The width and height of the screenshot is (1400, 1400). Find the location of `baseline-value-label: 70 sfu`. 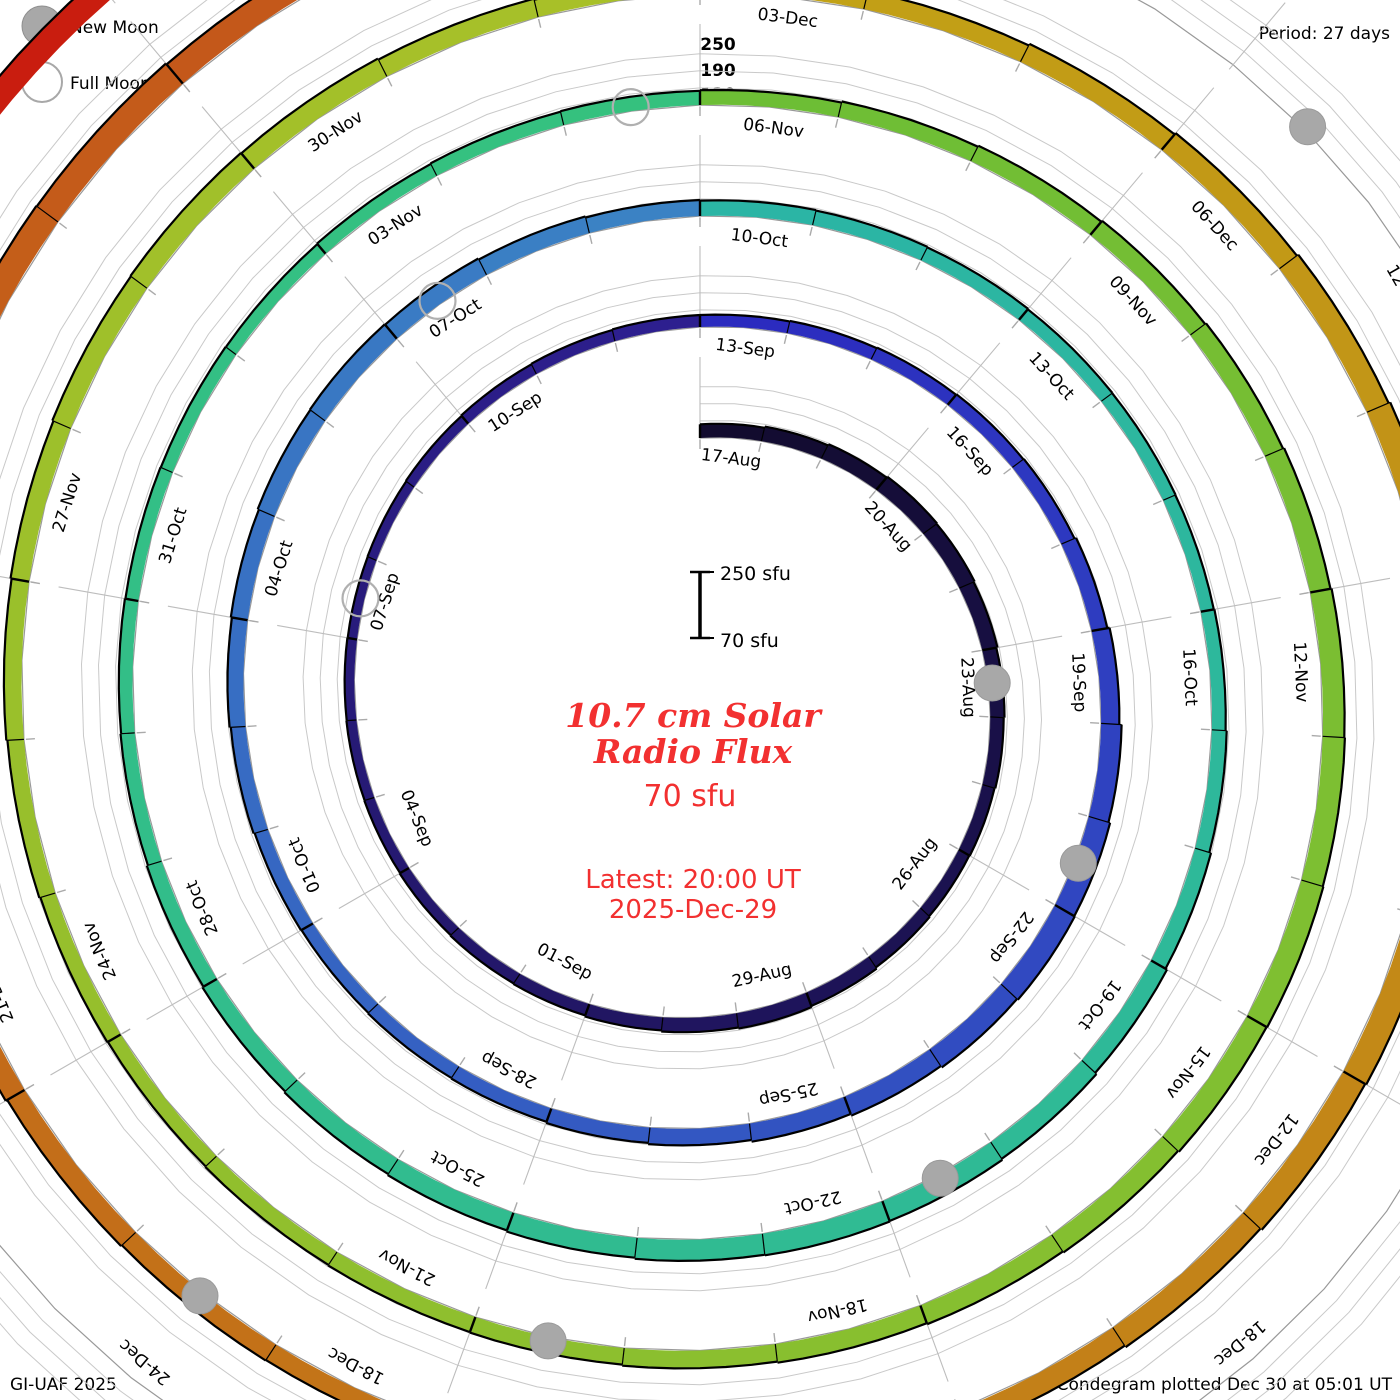

baseline-value-label: 70 sfu is located at coordinates (690, 796).